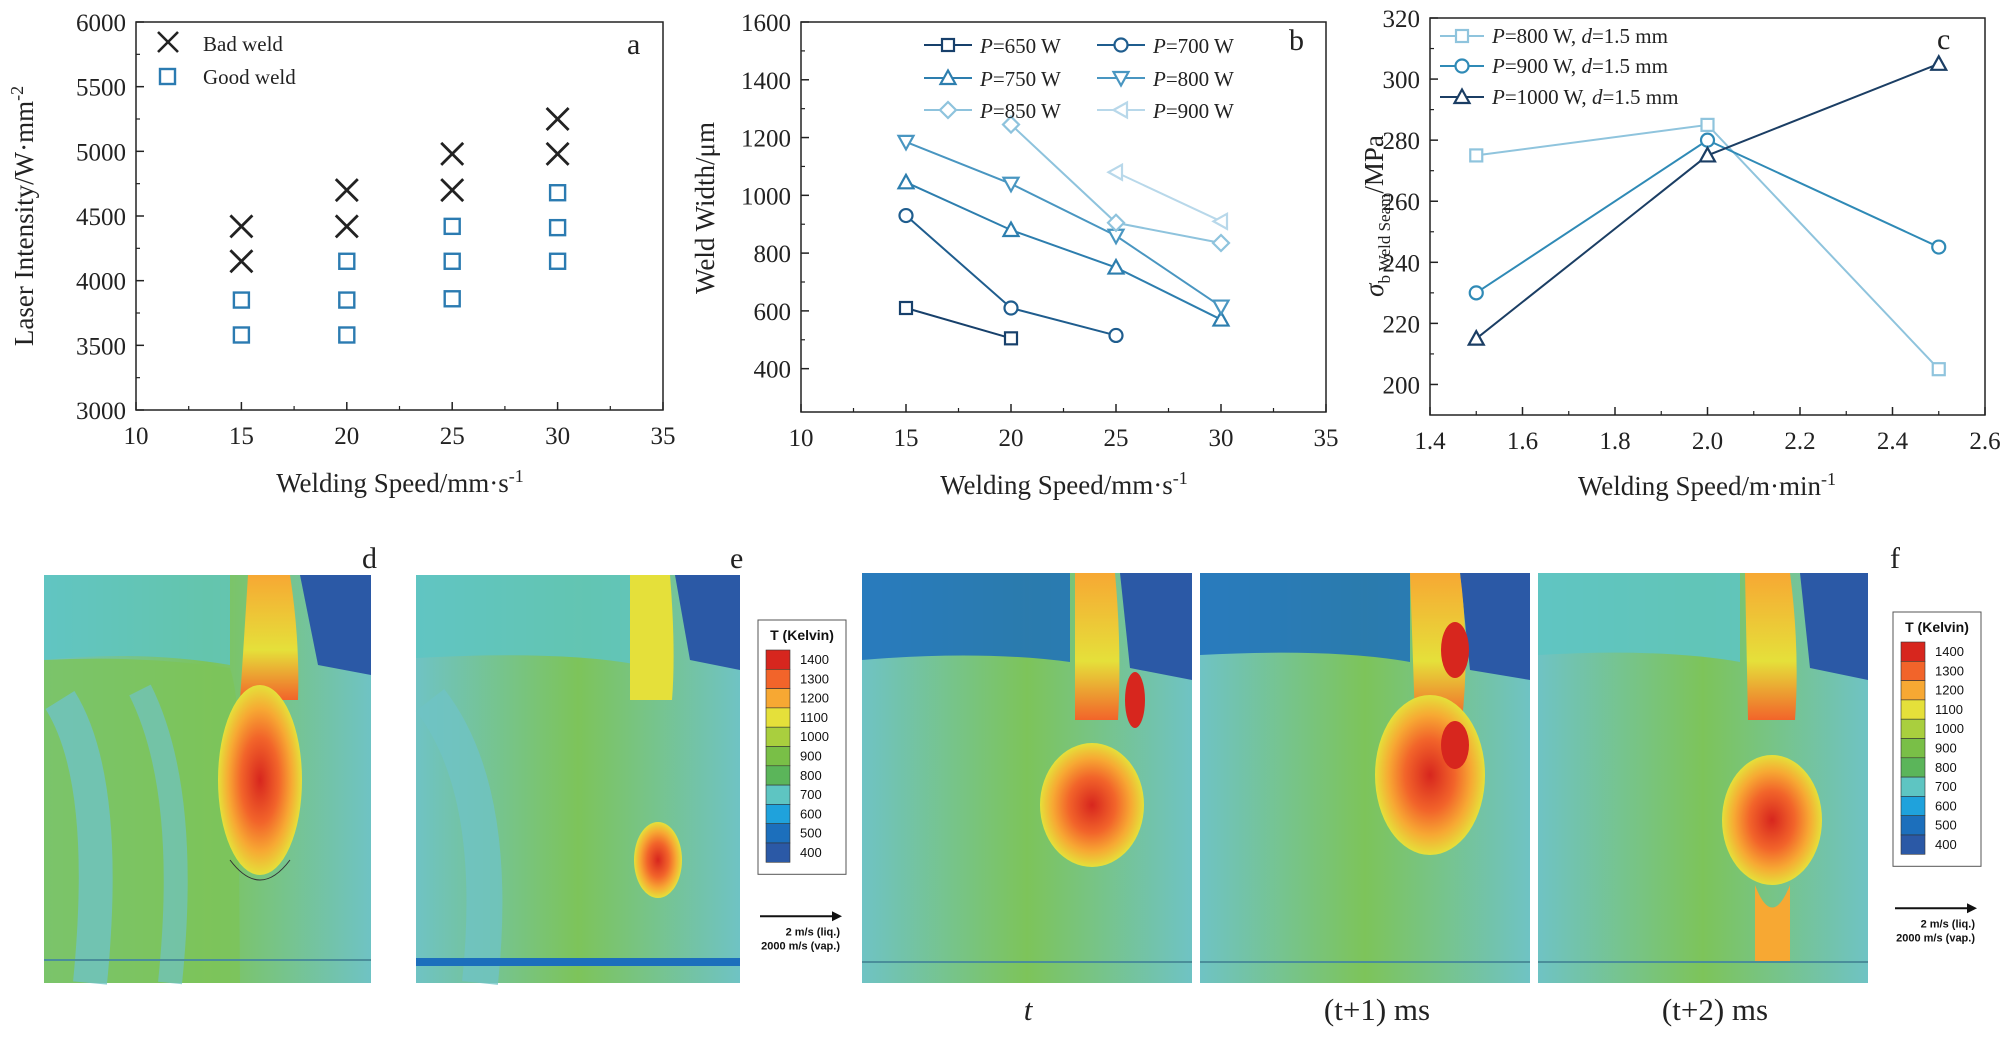 The height and width of the screenshot is (1042, 2012). What do you see at coordinates (663, 436) in the screenshot?
I see `x-tick-label-a: 35` at bounding box center [663, 436].